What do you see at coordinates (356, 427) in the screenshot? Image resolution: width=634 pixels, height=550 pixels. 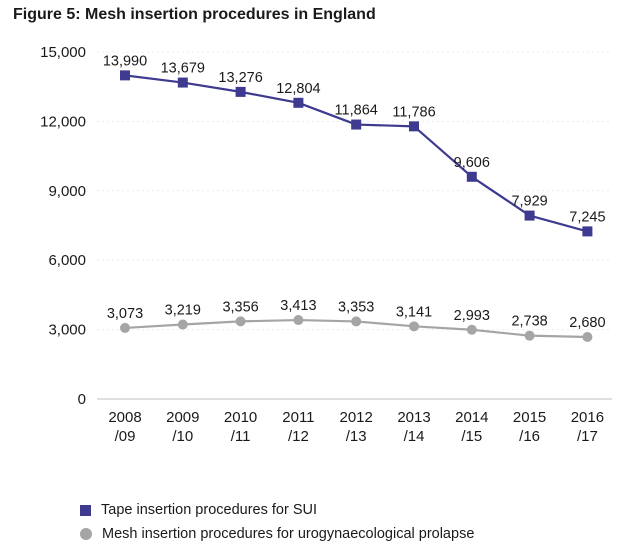 I see `x-tick-label: 2012/13` at bounding box center [356, 427].